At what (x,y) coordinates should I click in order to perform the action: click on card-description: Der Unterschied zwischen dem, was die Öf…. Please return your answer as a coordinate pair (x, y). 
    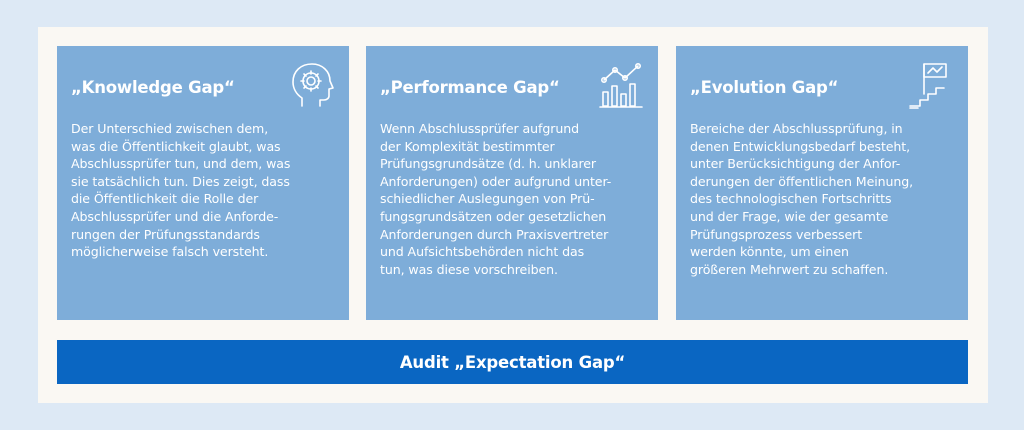
    Looking at the image, I should click on (181, 190).